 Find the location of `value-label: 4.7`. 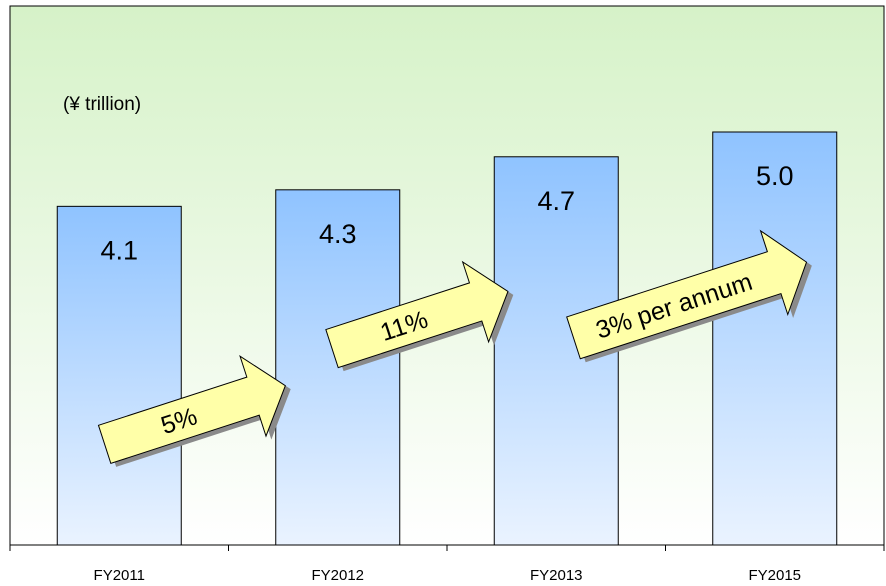

value-label: 4.7 is located at coordinates (556, 201).